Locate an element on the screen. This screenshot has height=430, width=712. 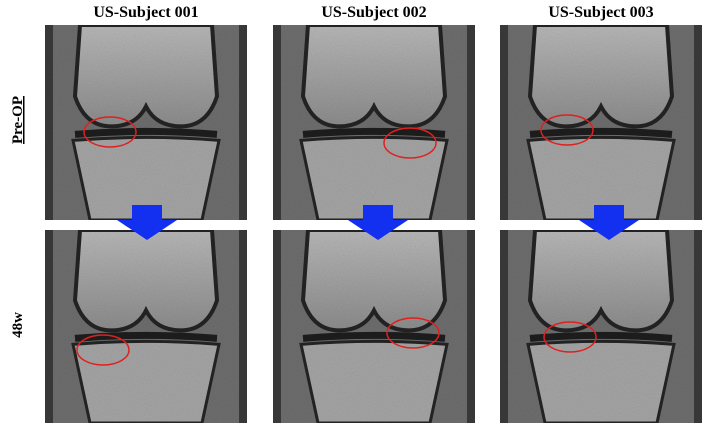
column-header: US-Subject 001 is located at coordinates (145, 12).